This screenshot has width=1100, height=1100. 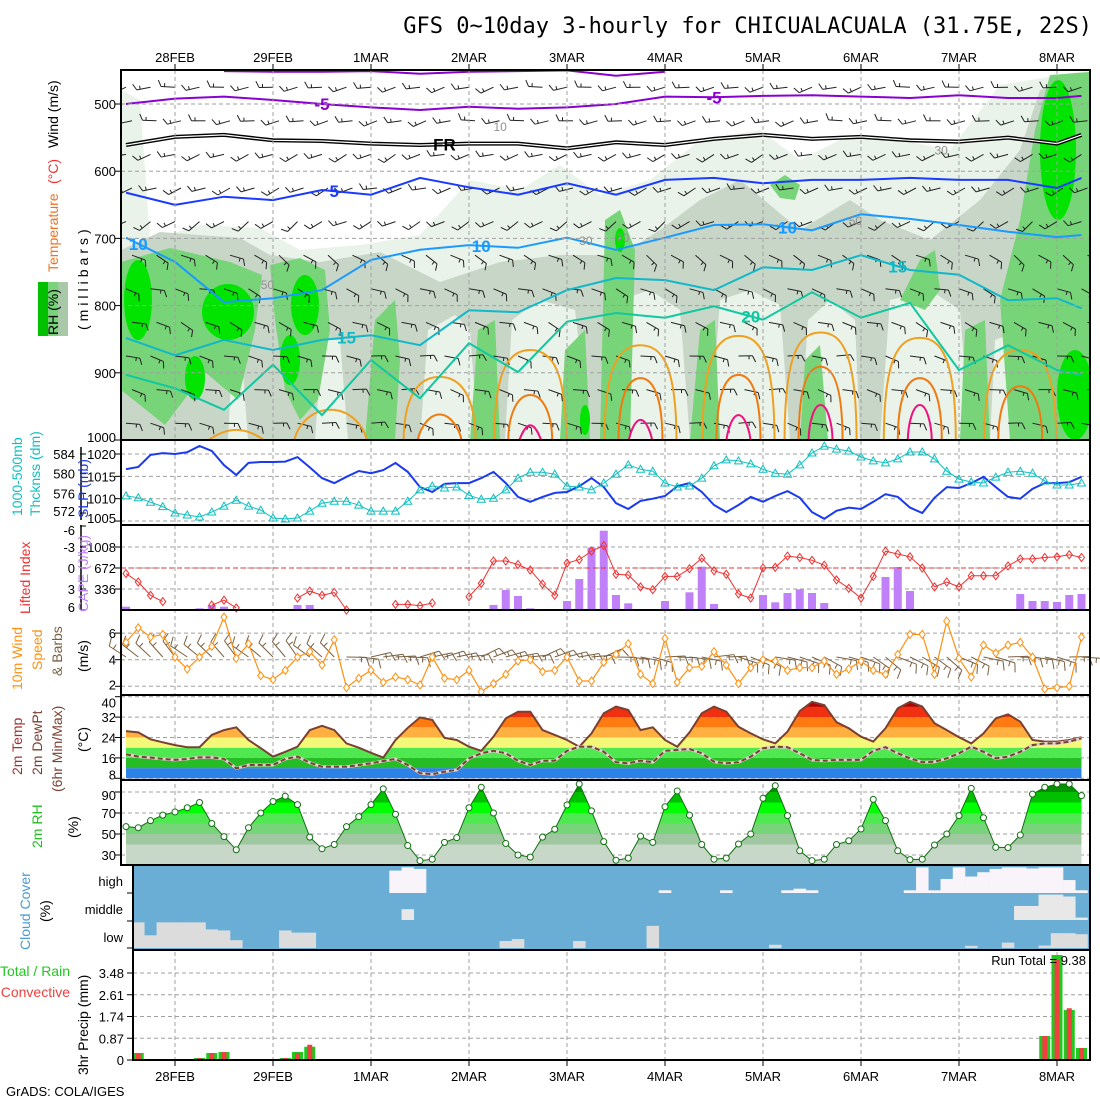 What do you see at coordinates (109, 758) in the screenshot?
I see `temp-tick-label: 16` at bounding box center [109, 758].